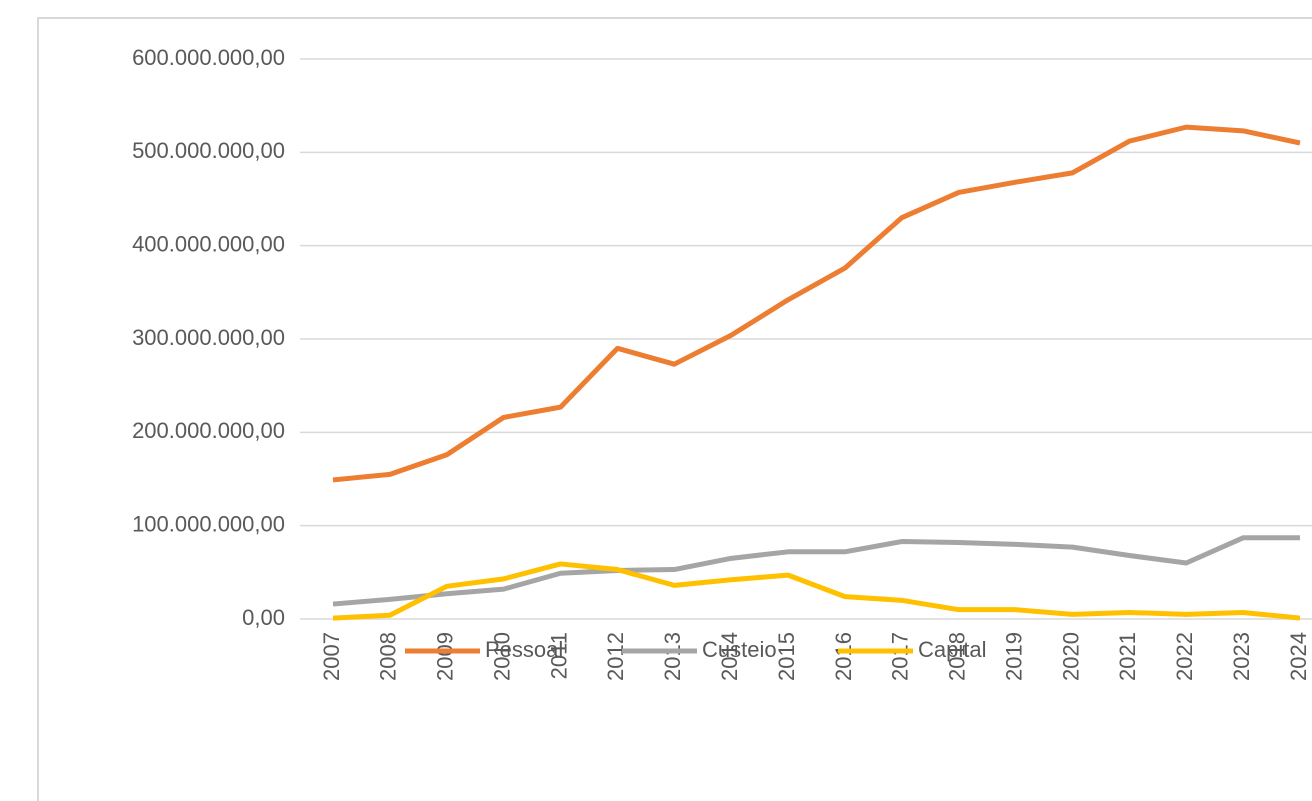 This screenshot has width=1312, height=801. Describe the element at coordinates (388, 656) in the screenshot. I see `x-tick-label: 2008` at that location.